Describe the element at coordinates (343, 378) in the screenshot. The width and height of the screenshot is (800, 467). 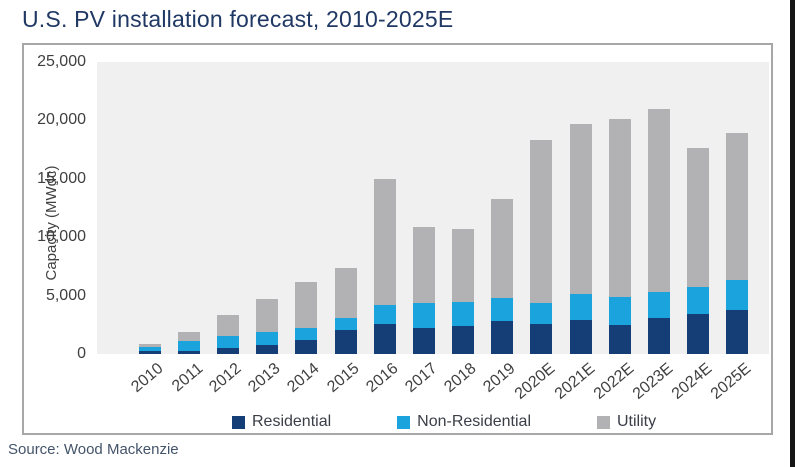
I see `x-tick-label: 2015` at that location.